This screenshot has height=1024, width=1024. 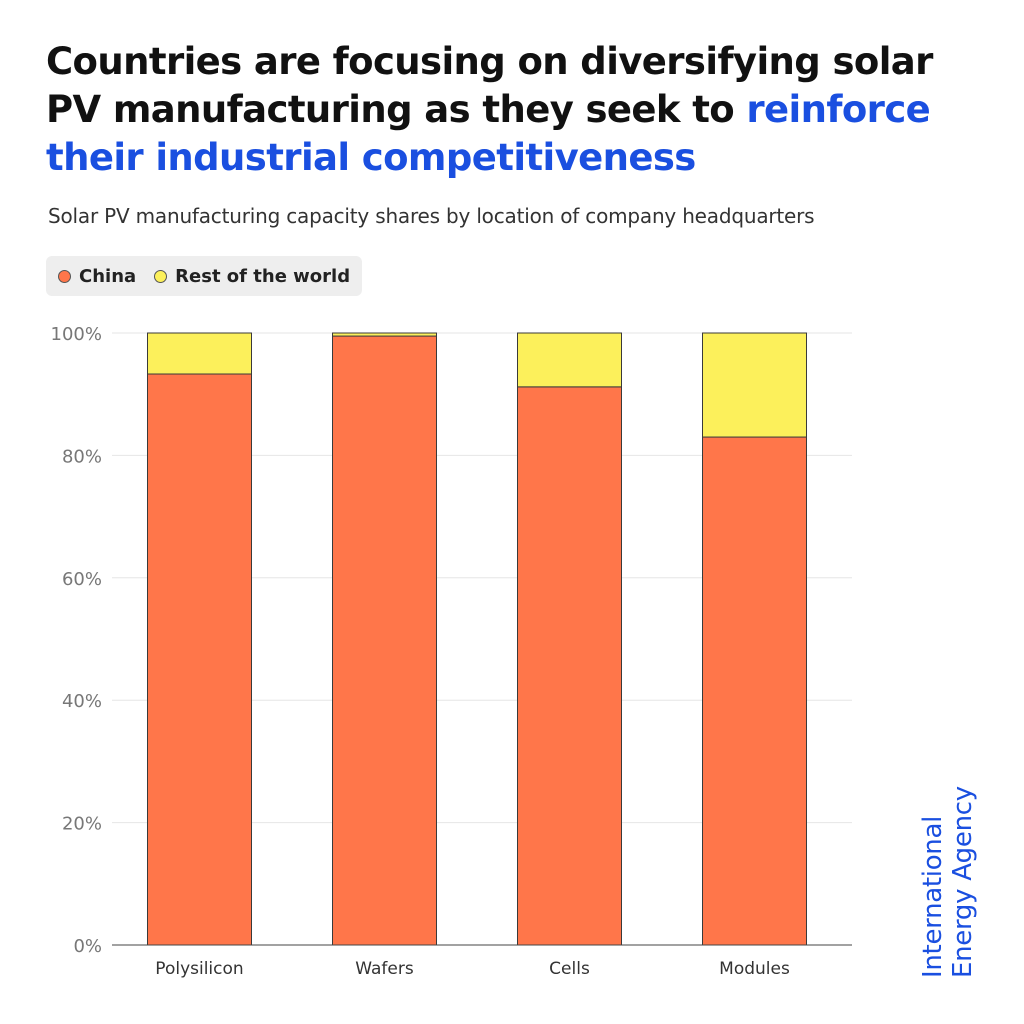 What do you see at coordinates (384, 969) in the screenshot?
I see `x-category-label: Wafers` at bounding box center [384, 969].